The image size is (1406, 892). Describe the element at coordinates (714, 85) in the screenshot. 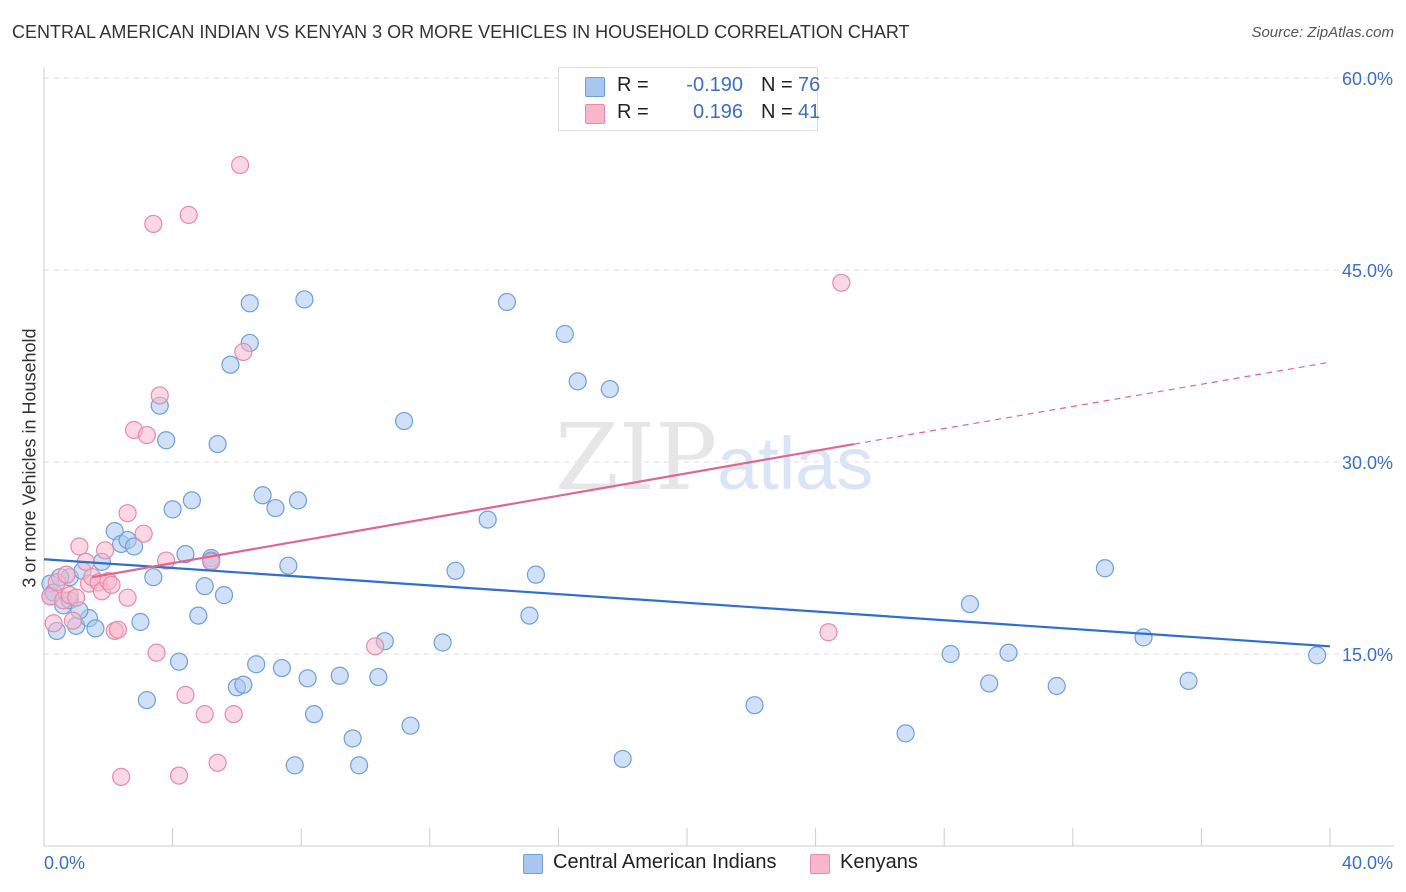

I see `legend-r-value: -0.190` at that location.